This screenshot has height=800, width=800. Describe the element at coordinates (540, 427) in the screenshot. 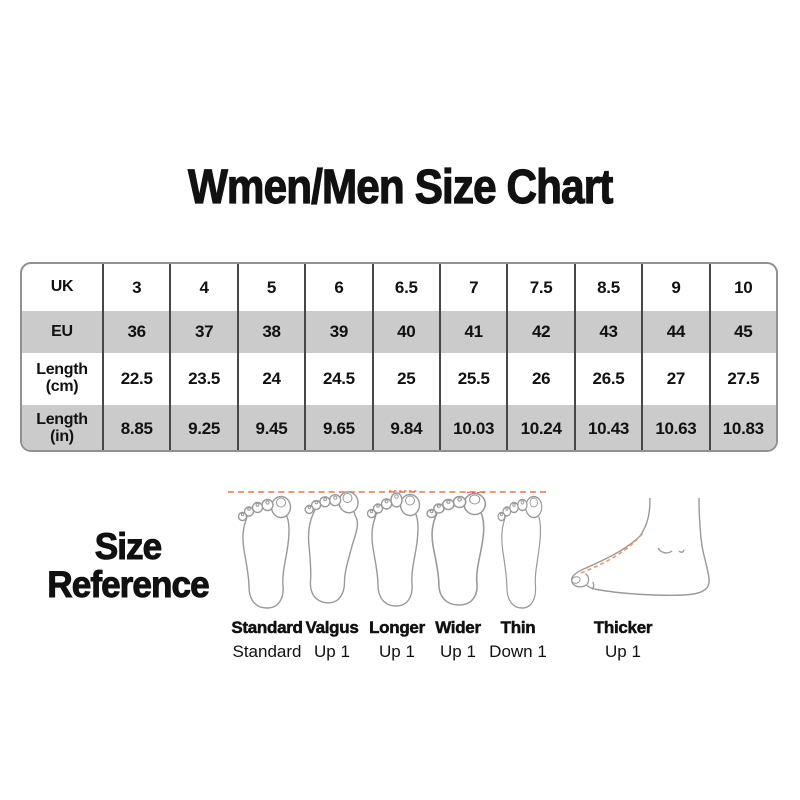

I see `value-cell: 10.24` at that location.